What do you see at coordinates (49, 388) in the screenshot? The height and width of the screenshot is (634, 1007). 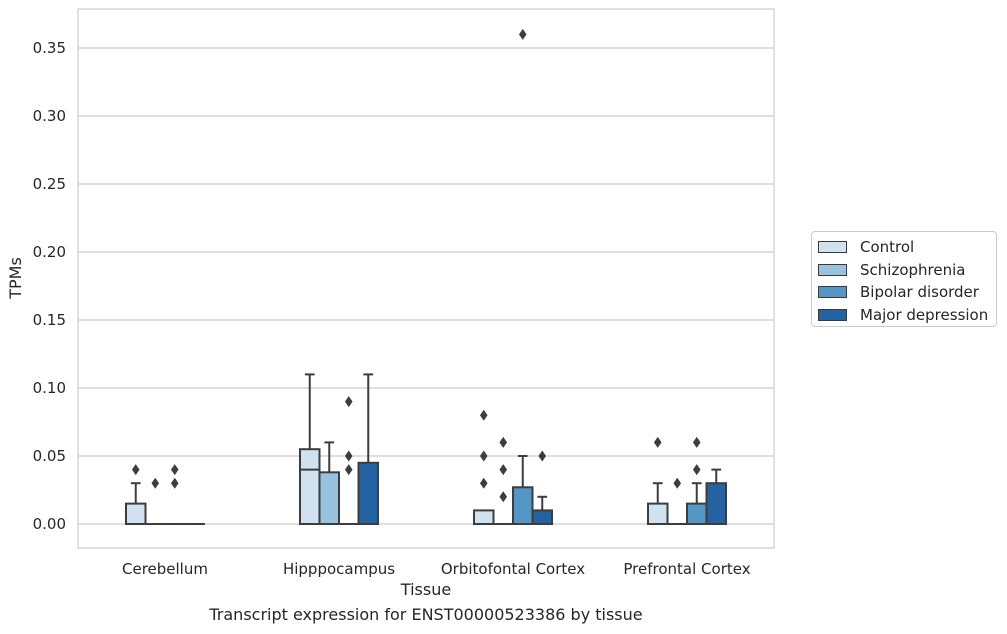 I see `y-tick-label: 0.10` at bounding box center [49, 388].